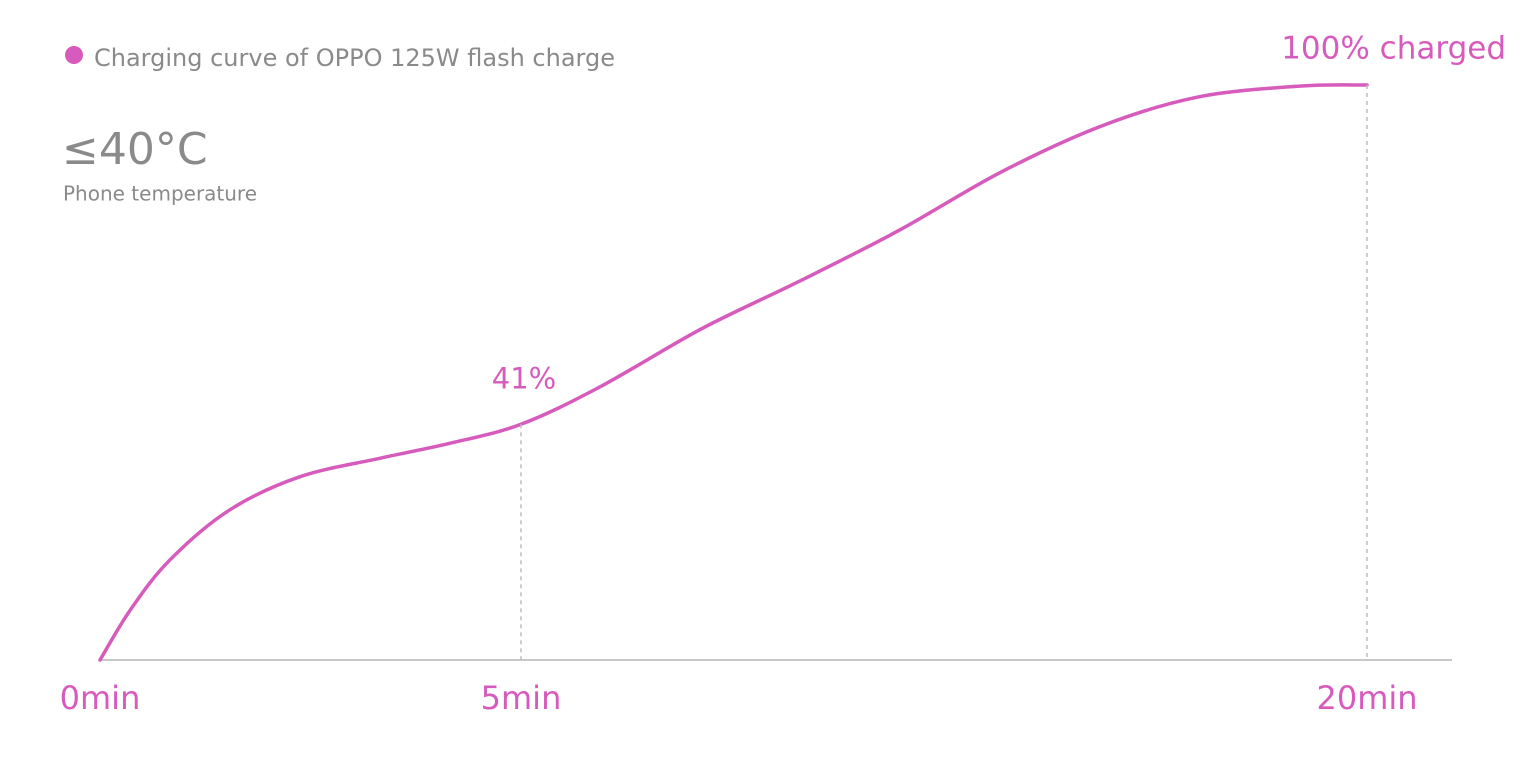 The width and height of the screenshot is (1536, 775). Describe the element at coordinates (100, 698) in the screenshot. I see `x-tick-label: 0min` at that location.